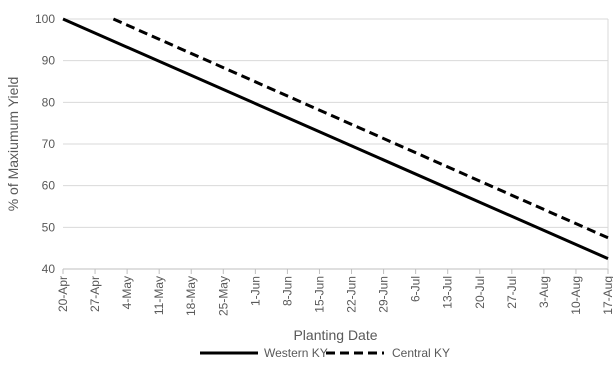 This screenshot has height=366, width=613. Describe the element at coordinates (287, 291) in the screenshot. I see `x-tick-label-8-Jun: 8-Jun` at that location.